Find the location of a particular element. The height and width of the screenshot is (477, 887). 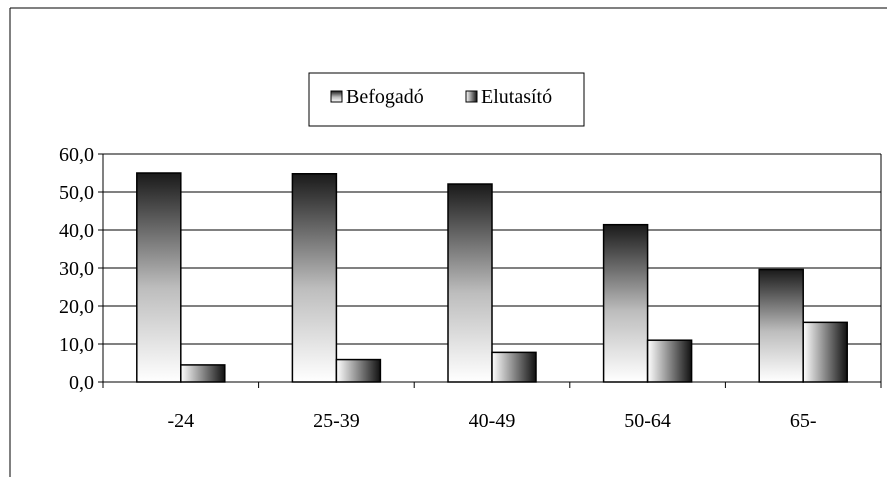

x-tick-label: 40-49 is located at coordinates (492, 421).